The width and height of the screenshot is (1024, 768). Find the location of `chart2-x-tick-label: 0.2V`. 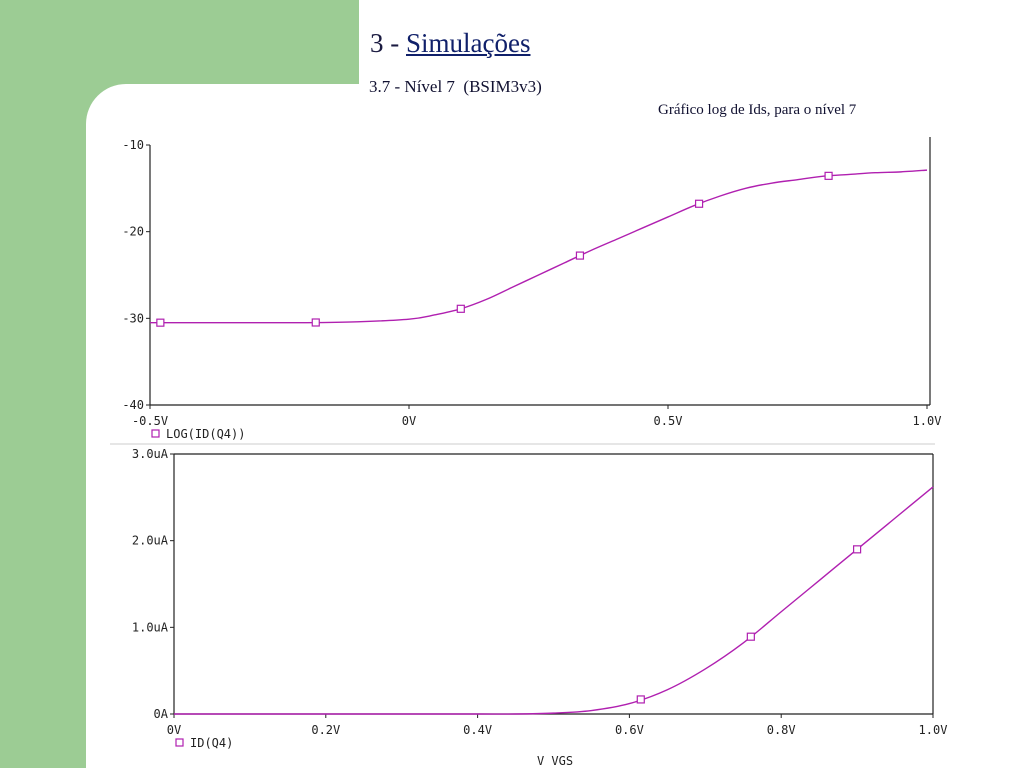

chart2-x-tick-label: 0.2V is located at coordinates (325, 730).